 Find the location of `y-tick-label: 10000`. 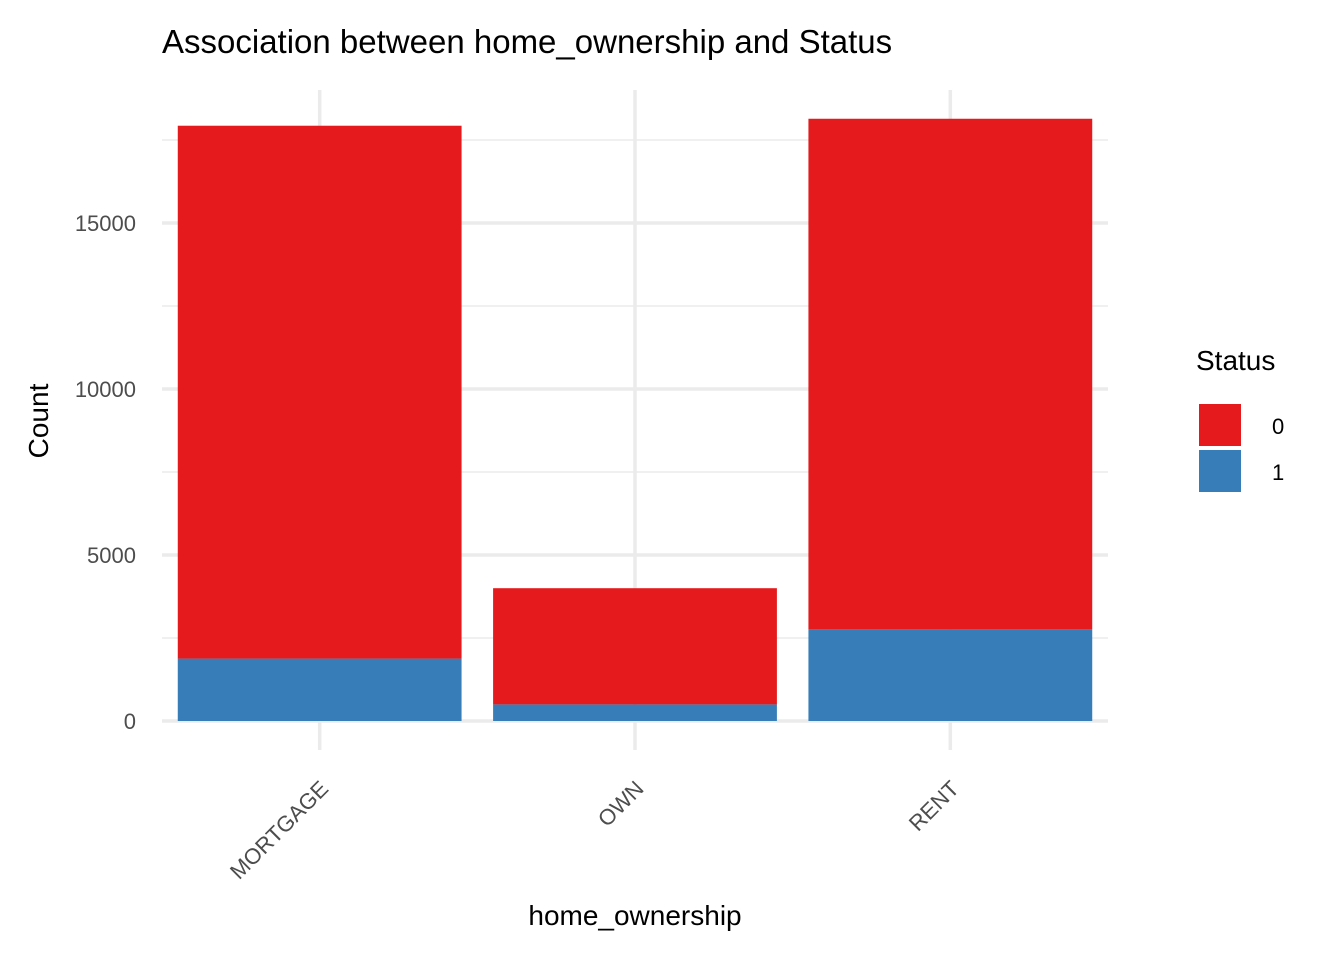

y-tick-label: 10000 is located at coordinates (105, 389).